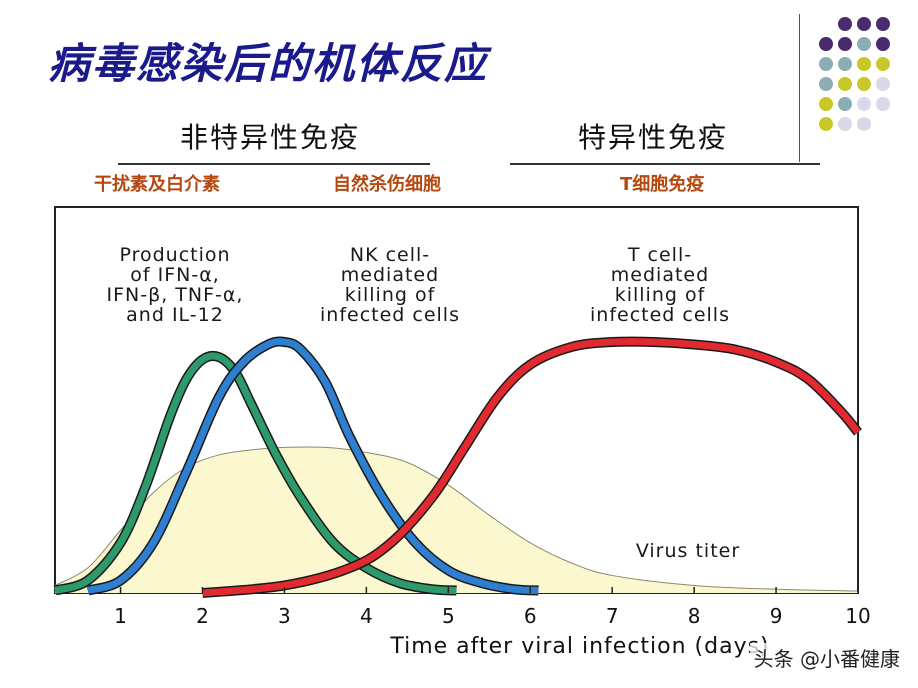 This screenshot has width=918, height=688. What do you see at coordinates (175, 315) in the screenshot?
I see `annotation-ifn-line: and IL-12` at bounding box center [175, 315].